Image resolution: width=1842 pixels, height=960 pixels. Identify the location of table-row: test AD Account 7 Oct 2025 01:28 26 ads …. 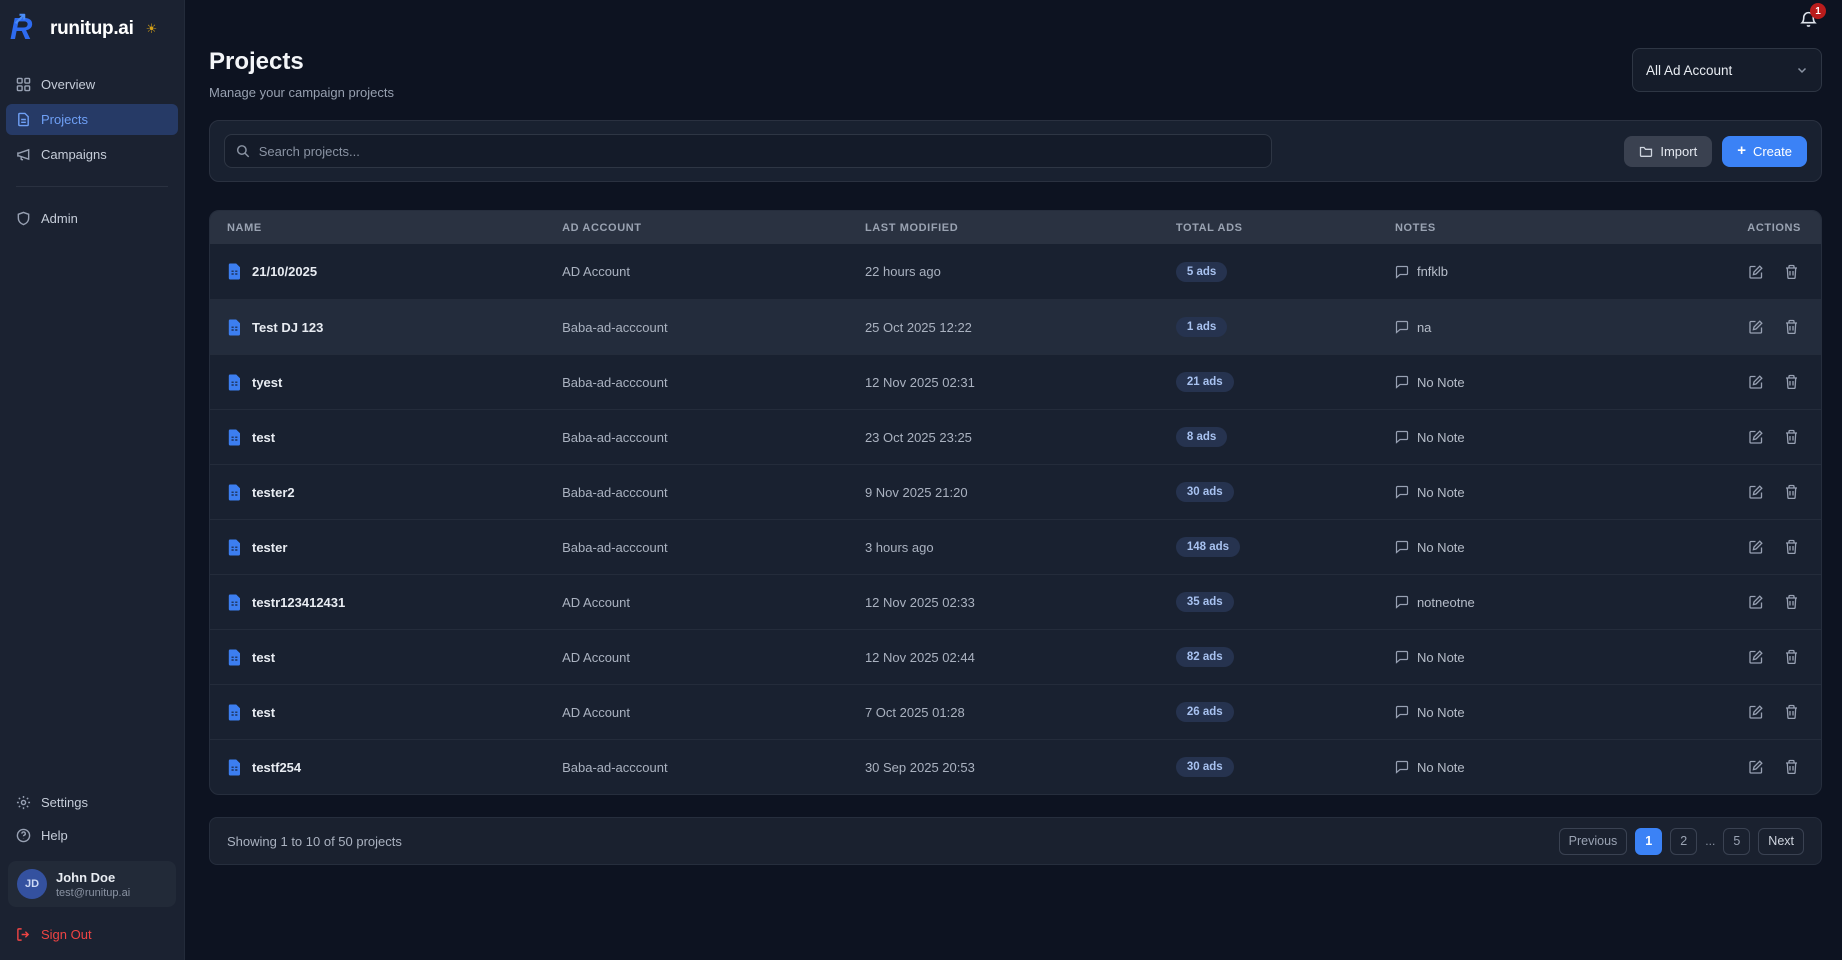
(1015, 711).